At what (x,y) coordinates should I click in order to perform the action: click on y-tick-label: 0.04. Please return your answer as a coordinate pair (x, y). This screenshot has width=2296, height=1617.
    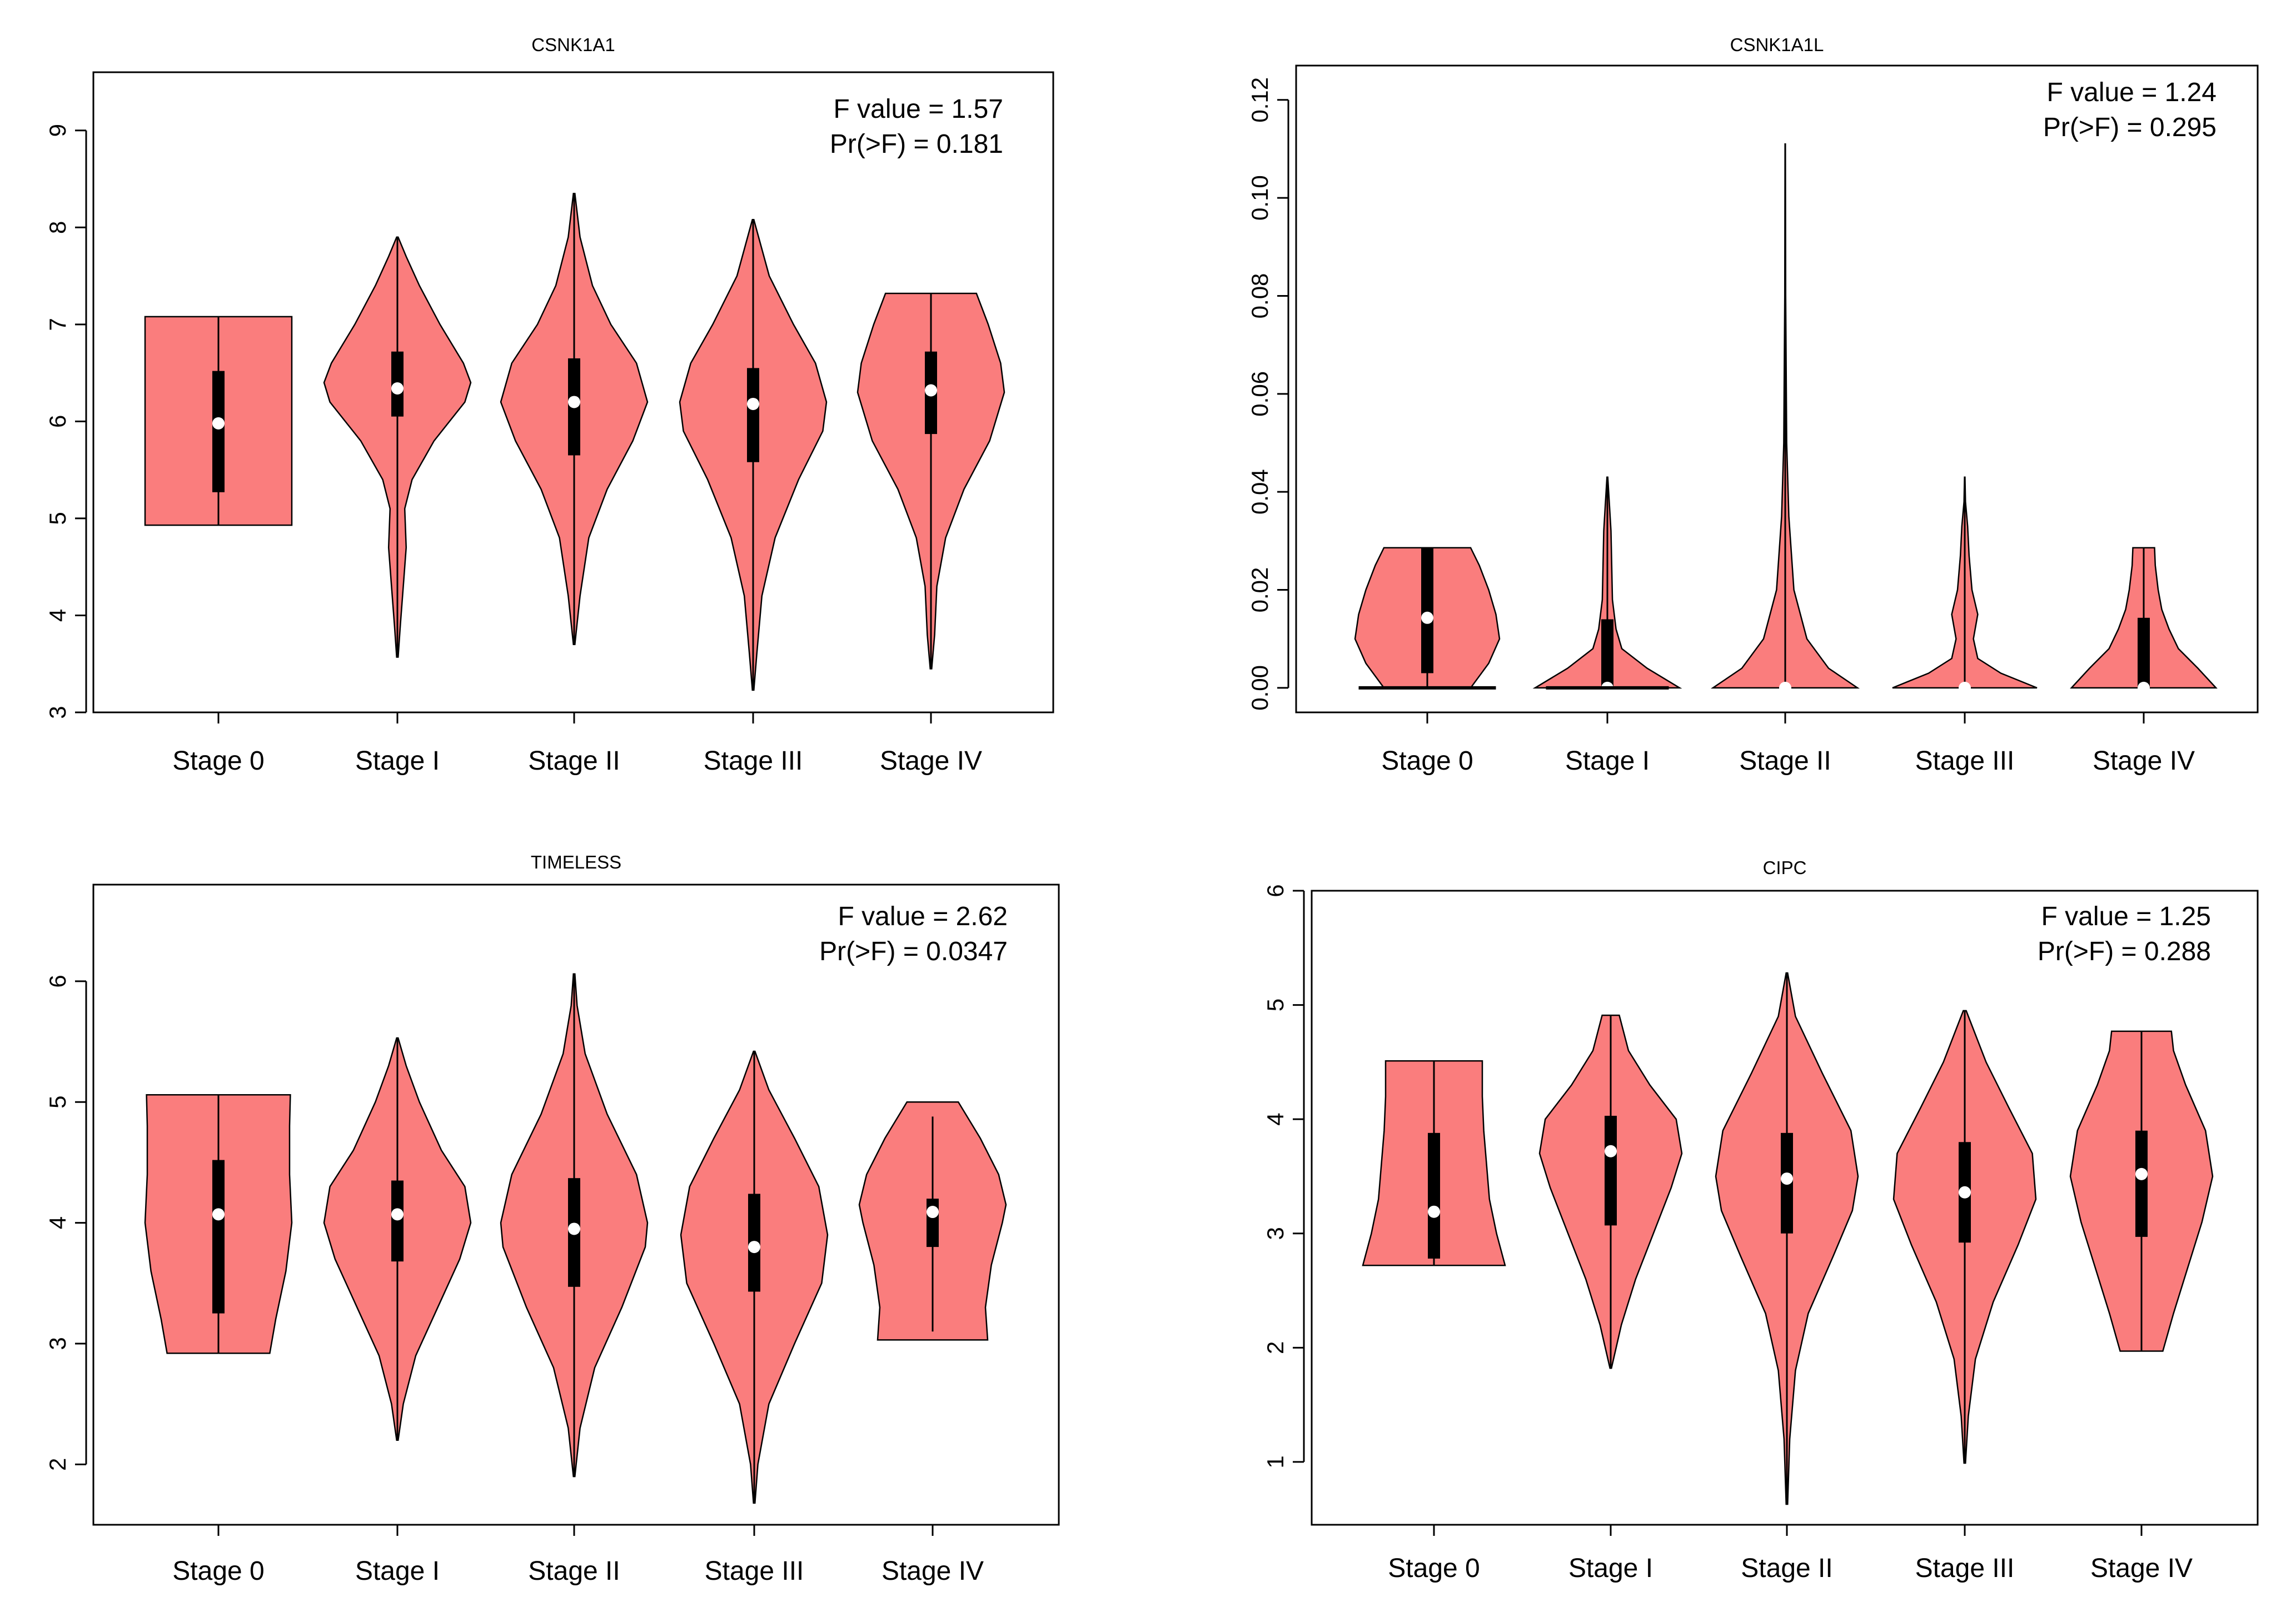
    Looking at the image, I should click on (1260, 492).